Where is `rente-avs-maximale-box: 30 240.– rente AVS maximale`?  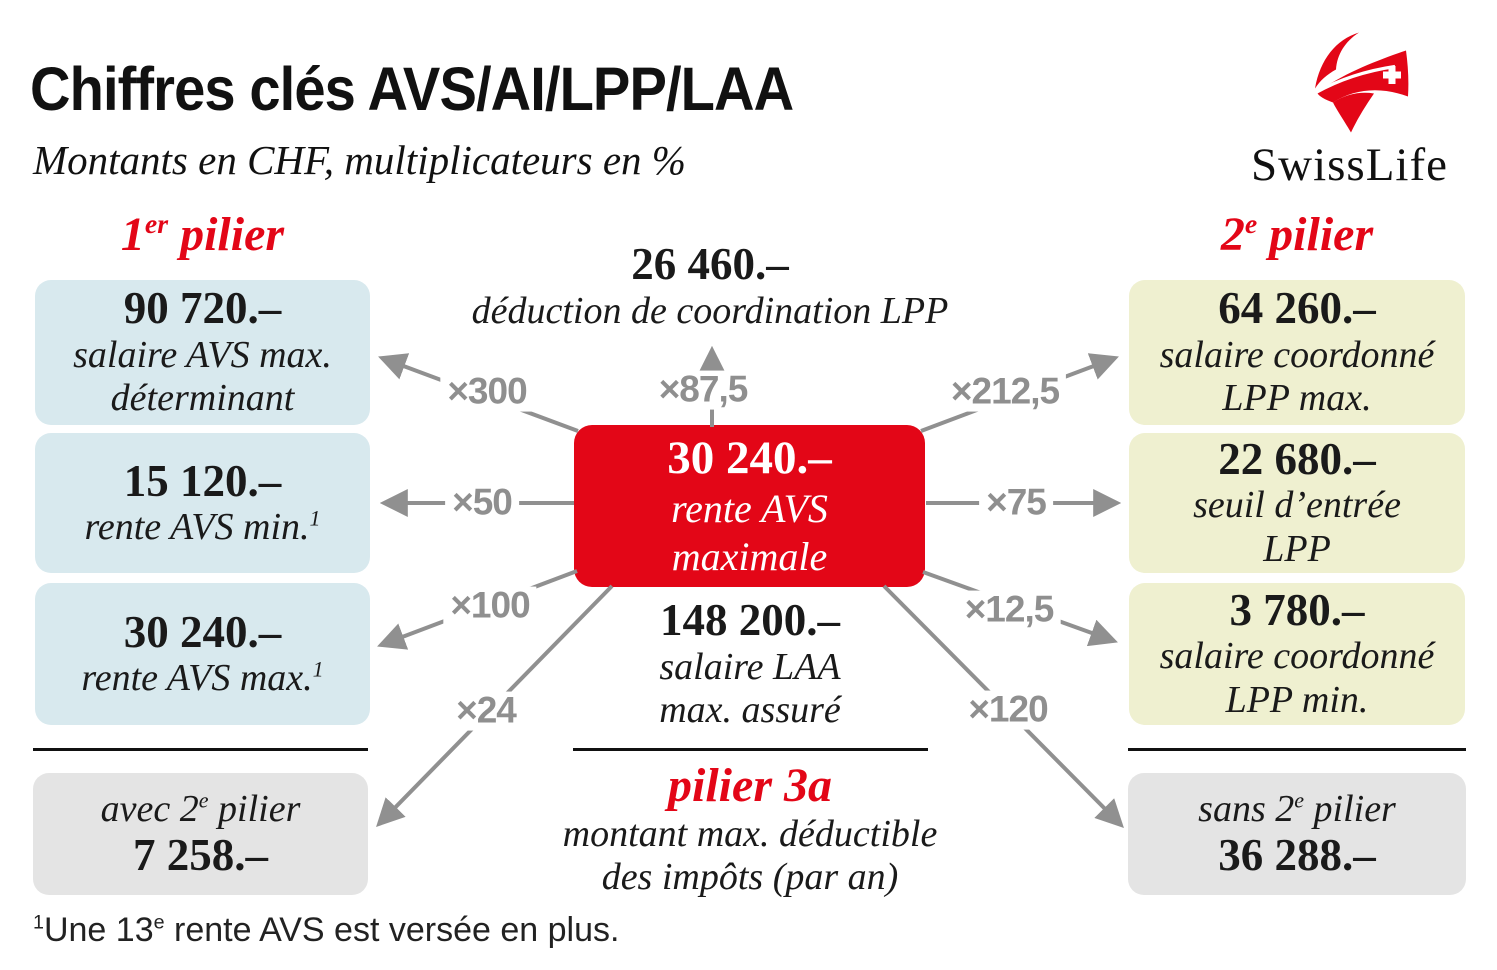
rente-avs-maximale-box: 30 240.– rente AVS maximale is located at coordinates (749, 506).